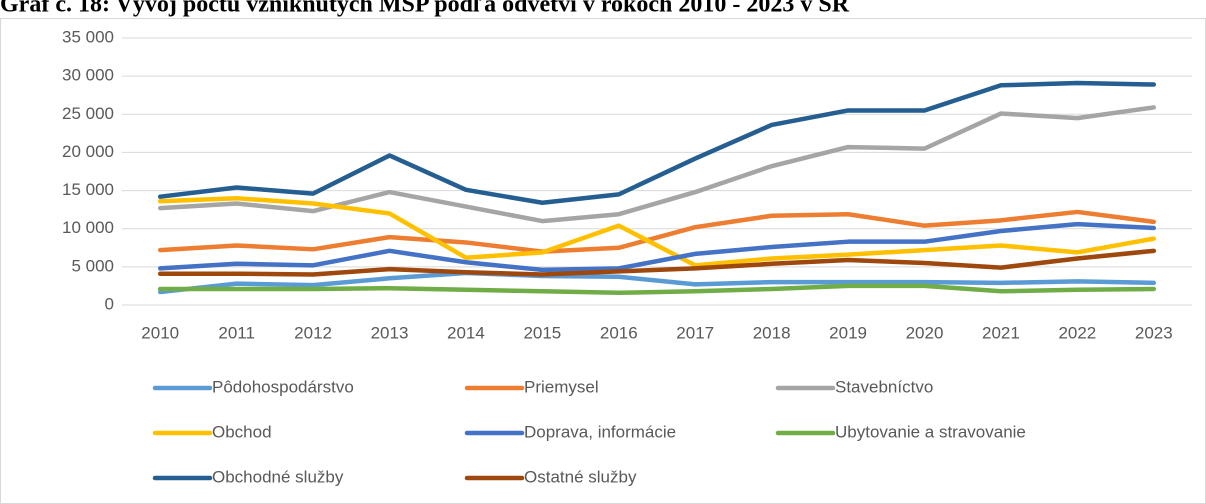 This screenshot has width=1206, height=504. What do you see at coordinates (236, 332) in the screenshot?
I see `x-tick-label: 2011` at bounding box center [236, 332].